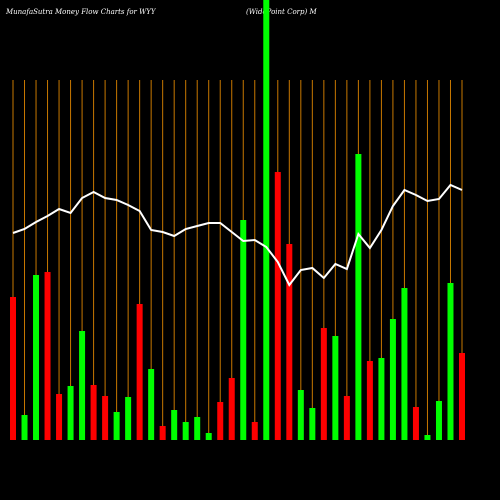 Image resolution: width=500 pixels, height=500 pixels. Describe the element at coordinates (81, 12) in the screenshot. I see `chart-title: MunafaSutra Money Flow Charts for WYY` at that location.